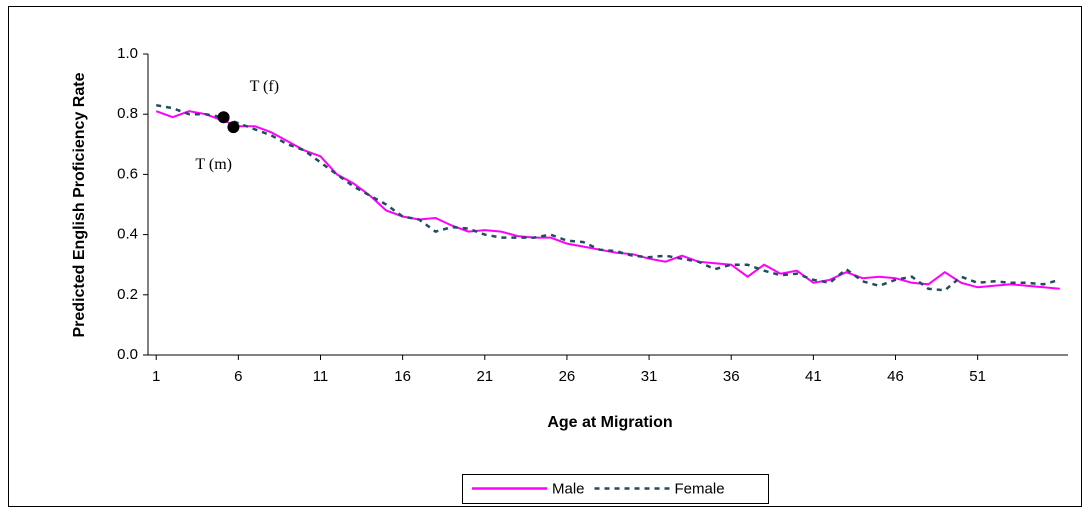 The height and width of the screenshot is (517, 1090). Describe the element at coordinates (264, 86) in the screenshot. I see `point-label: T (f)` at that location.